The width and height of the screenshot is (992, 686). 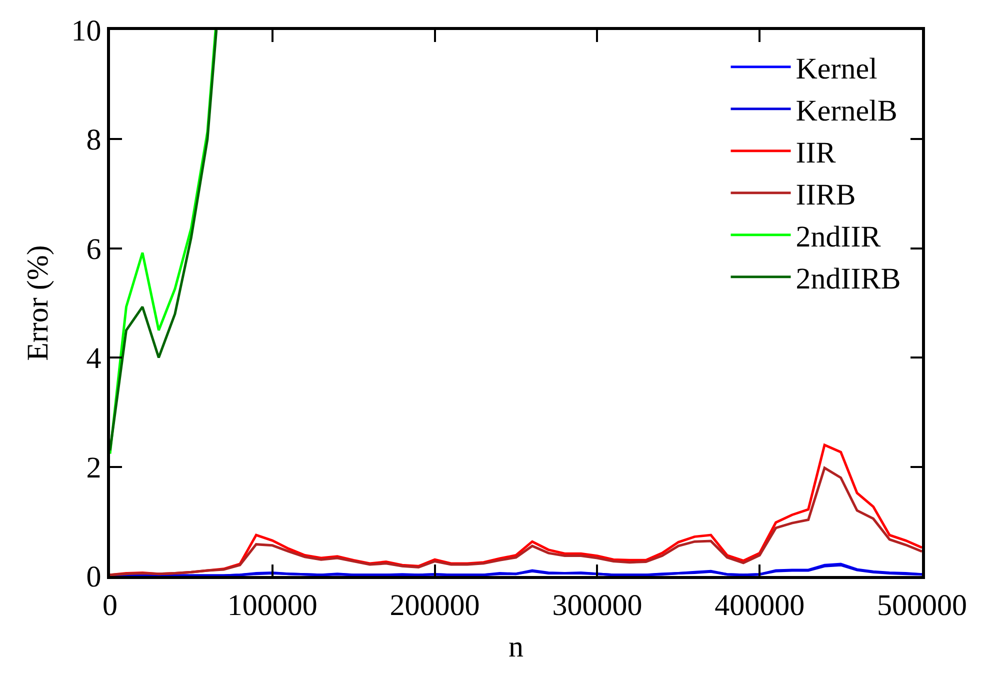 What do you see at coordinates (94, 249) in the screenshot?
I see `y-tick-label: 6` at bounding box center [94, 249].